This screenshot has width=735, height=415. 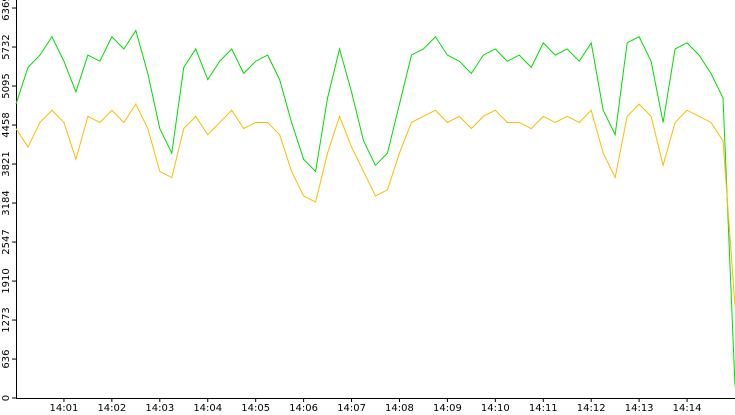 What do you see at coordinates (159, 408) in the screenshot?
I see `x-tick-label: 14:03` at bounding box center [159, 408].